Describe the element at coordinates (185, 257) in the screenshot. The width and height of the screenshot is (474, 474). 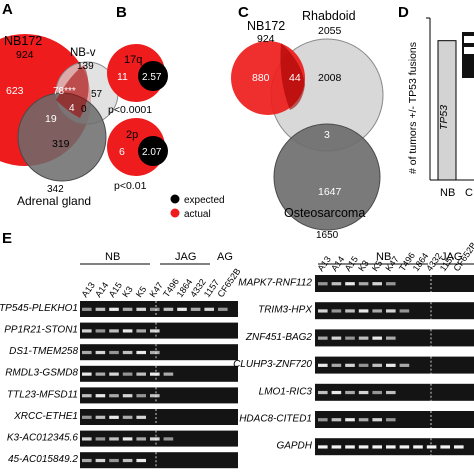
I see `gel-left-group-jag: JAG` at that location.